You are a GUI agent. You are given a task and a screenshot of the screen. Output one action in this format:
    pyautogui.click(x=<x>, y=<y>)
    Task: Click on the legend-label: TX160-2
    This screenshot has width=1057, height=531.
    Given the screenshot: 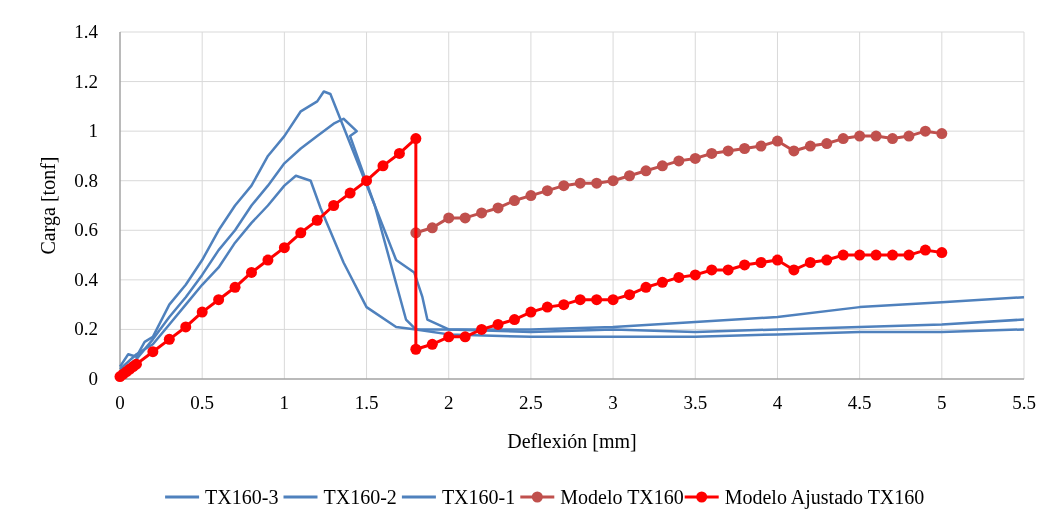 What is the action you would take?
    pyautogui.click(x=360, y=497)
    